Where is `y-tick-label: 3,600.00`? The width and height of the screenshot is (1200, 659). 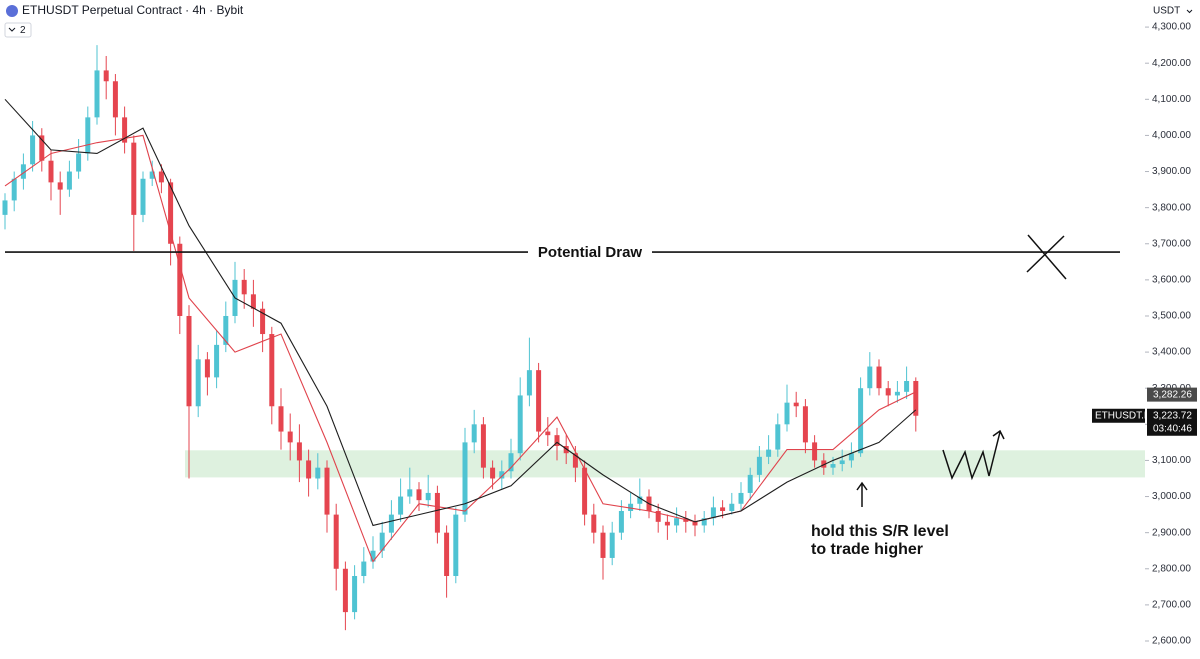
y-tick-label: 3,600.00 is located at coordinates (1171, 280).